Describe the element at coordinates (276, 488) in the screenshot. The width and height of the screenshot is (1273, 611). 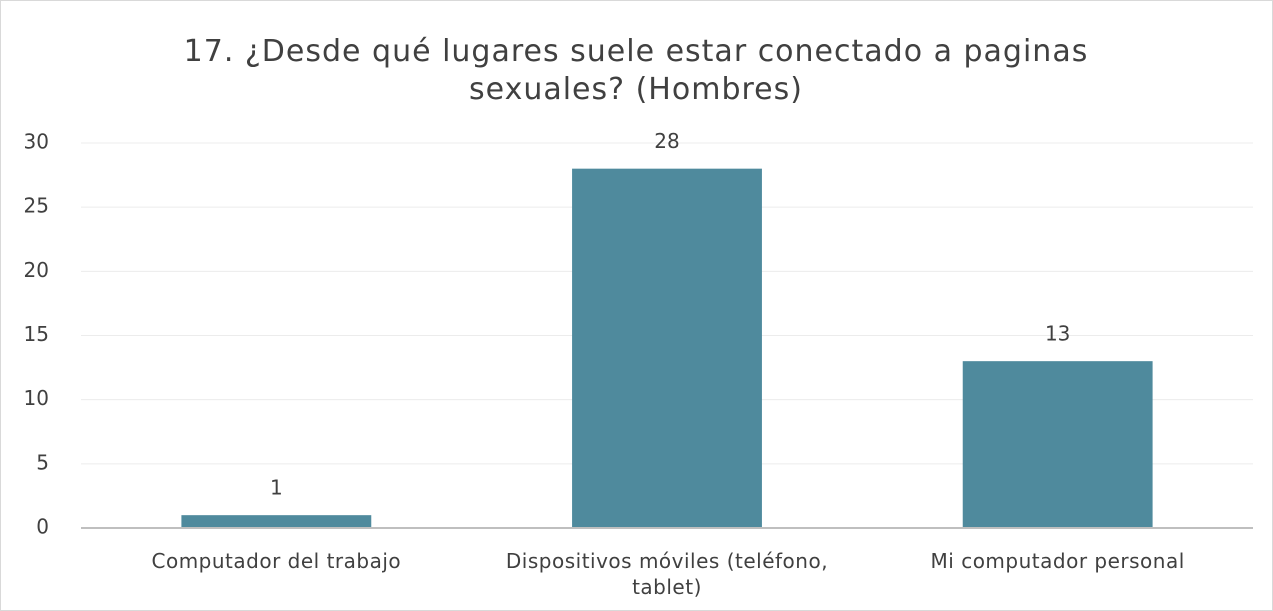
I see `data-label: 1` at that location.